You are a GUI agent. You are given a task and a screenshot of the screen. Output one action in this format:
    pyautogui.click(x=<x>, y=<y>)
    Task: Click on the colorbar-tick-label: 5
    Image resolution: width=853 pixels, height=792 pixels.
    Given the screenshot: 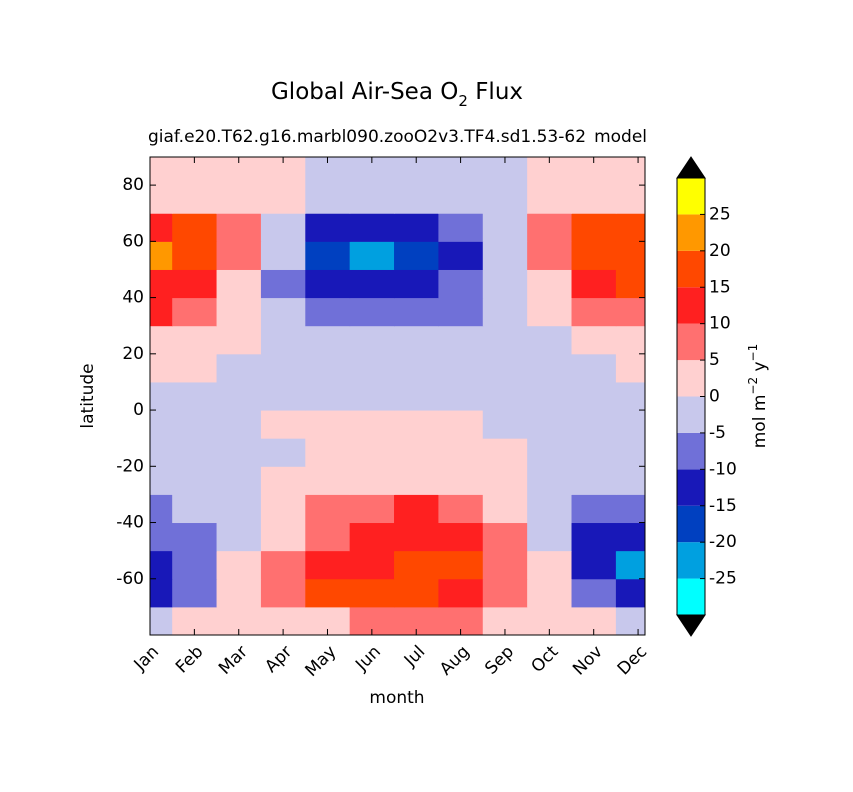 What is the action you would take?
    pyautogui.click(x=714, y=360)
    